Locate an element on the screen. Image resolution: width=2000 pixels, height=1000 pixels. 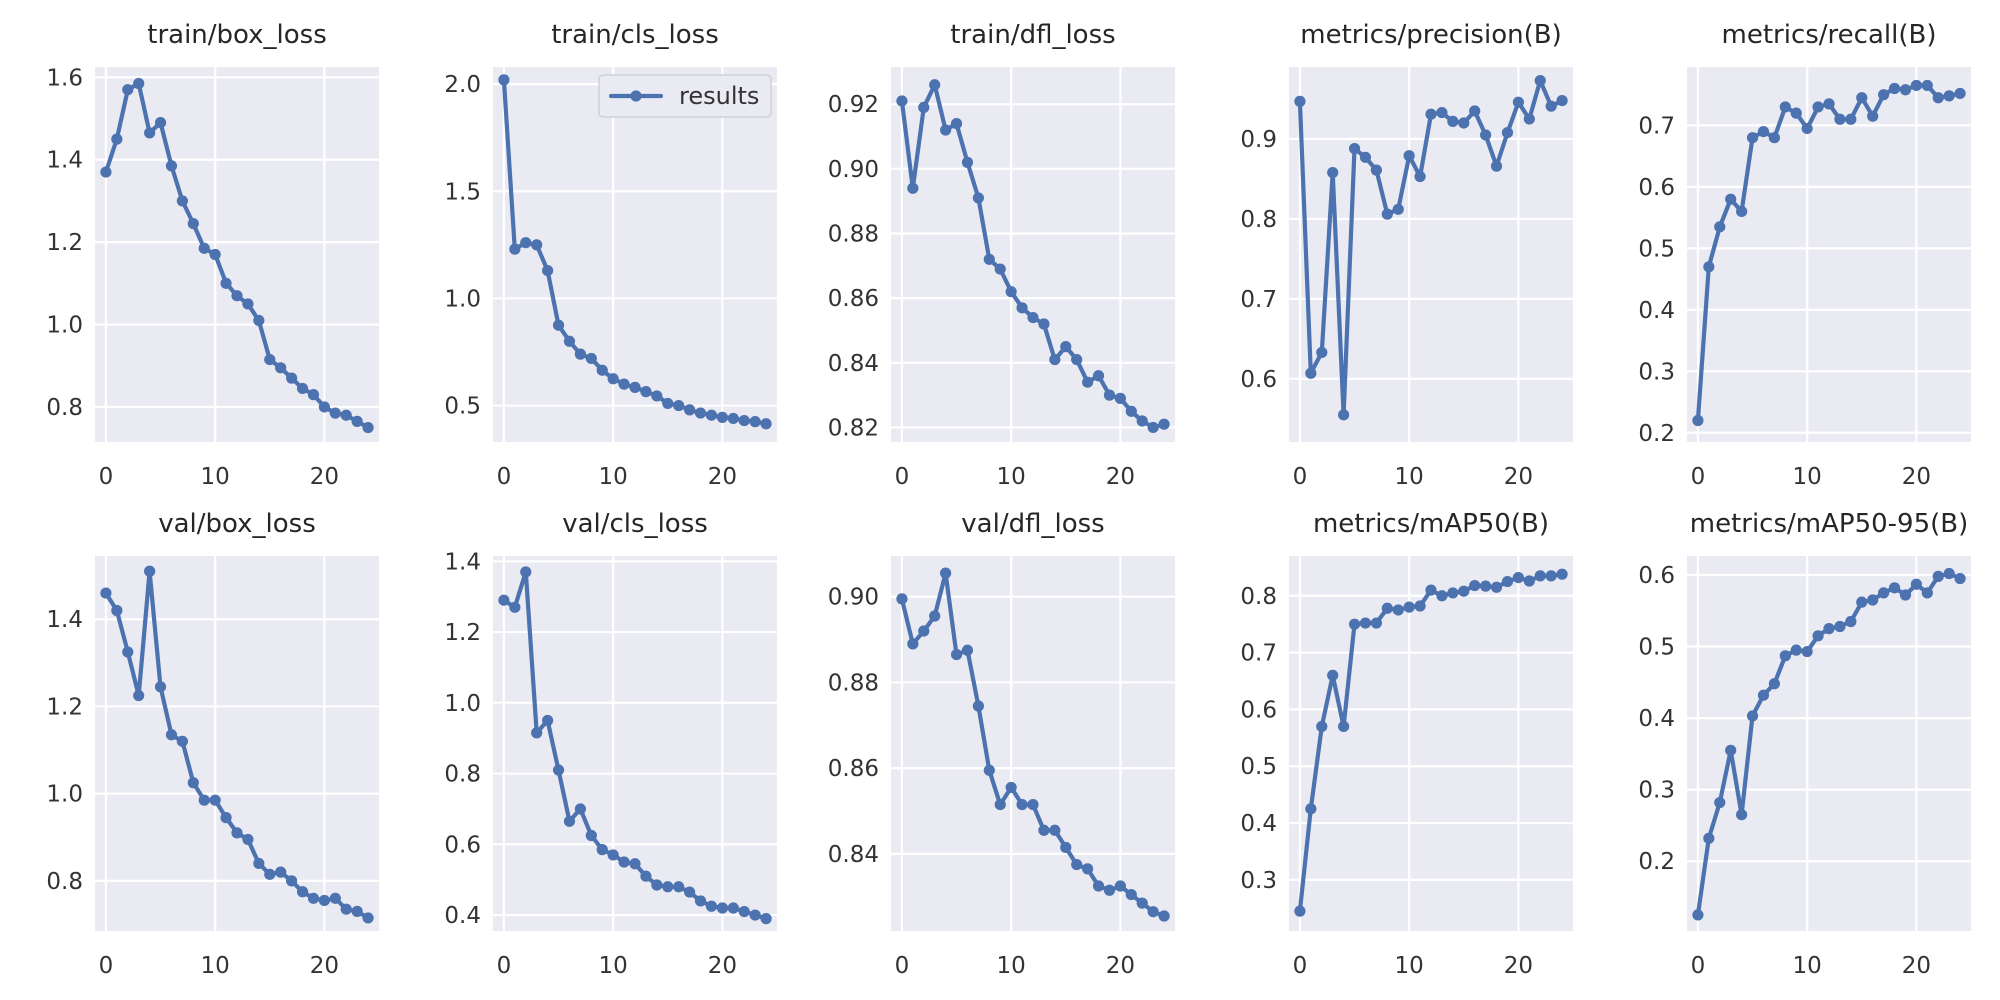
subplot-train-cls-loss: train/cls_loss 0 10 20 0.5 1.0 1.5 2.0 results is located at coordinates (610, 255).